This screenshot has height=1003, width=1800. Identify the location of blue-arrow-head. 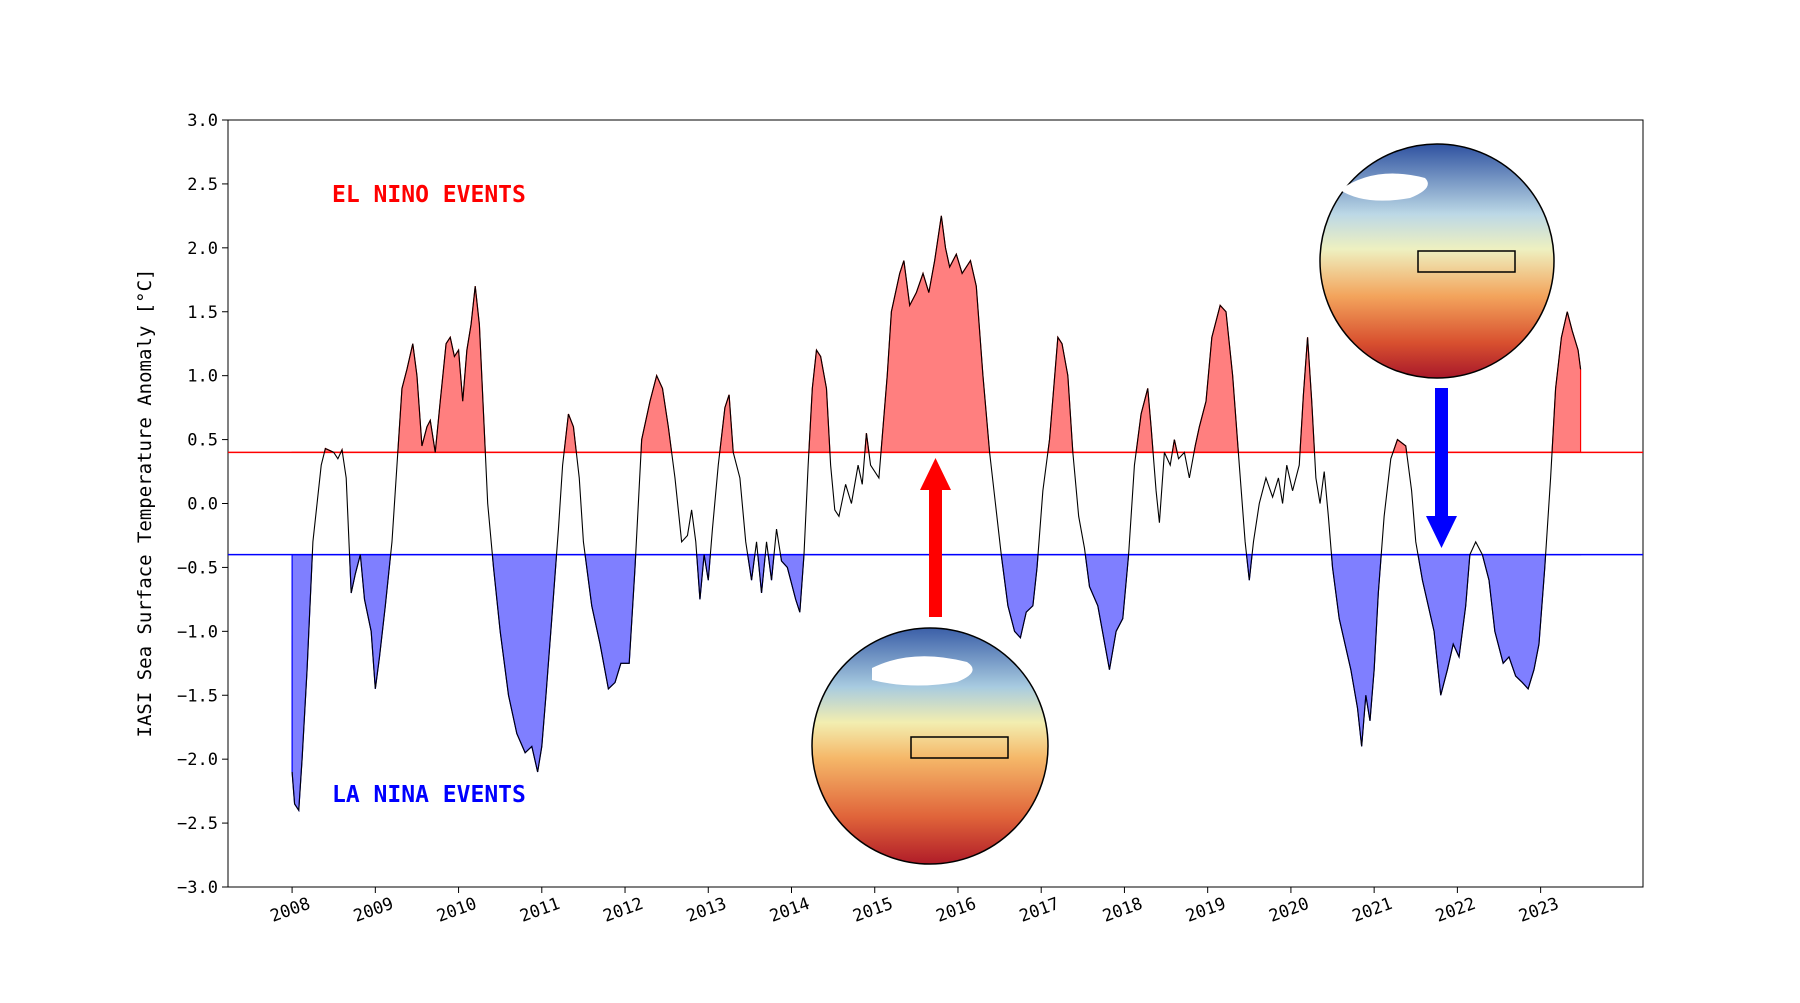
(1441, 532).